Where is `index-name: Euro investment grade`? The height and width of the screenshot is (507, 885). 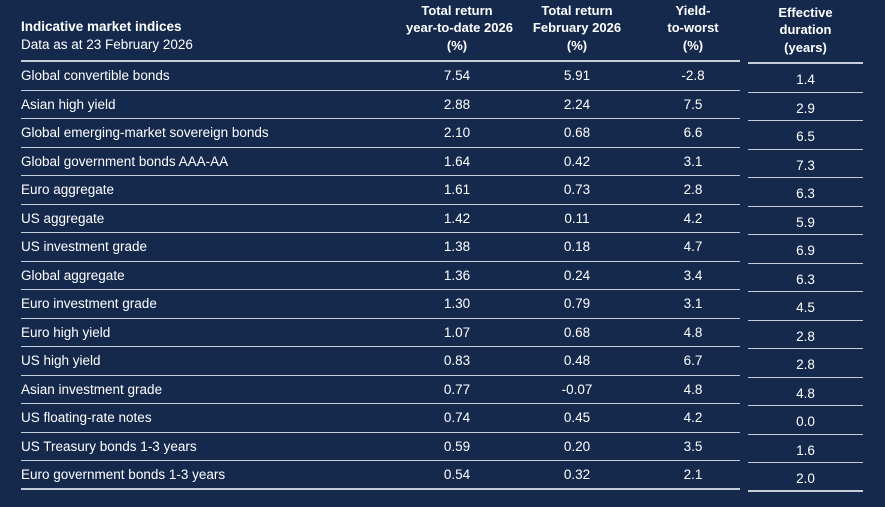
index-name: Euro investment grade is located at coordinates (89, 304).